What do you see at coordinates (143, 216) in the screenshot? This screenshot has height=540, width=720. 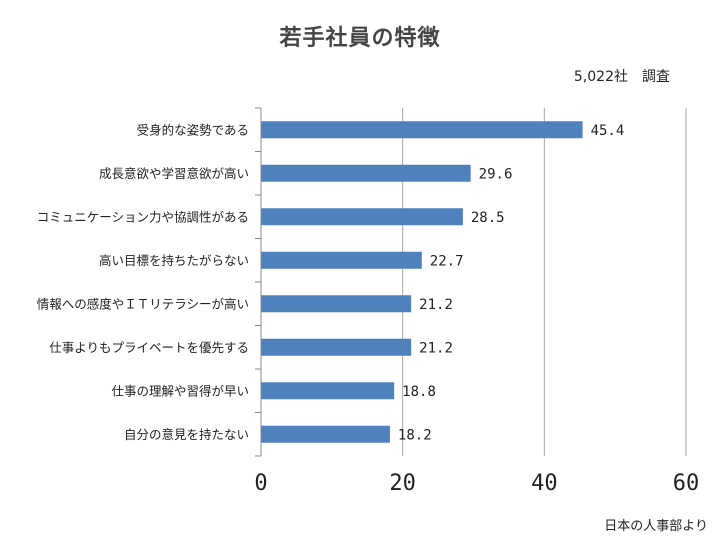 I see `category-label: コミュニケーション力や協調性がある` at bounding box center [143, 216].